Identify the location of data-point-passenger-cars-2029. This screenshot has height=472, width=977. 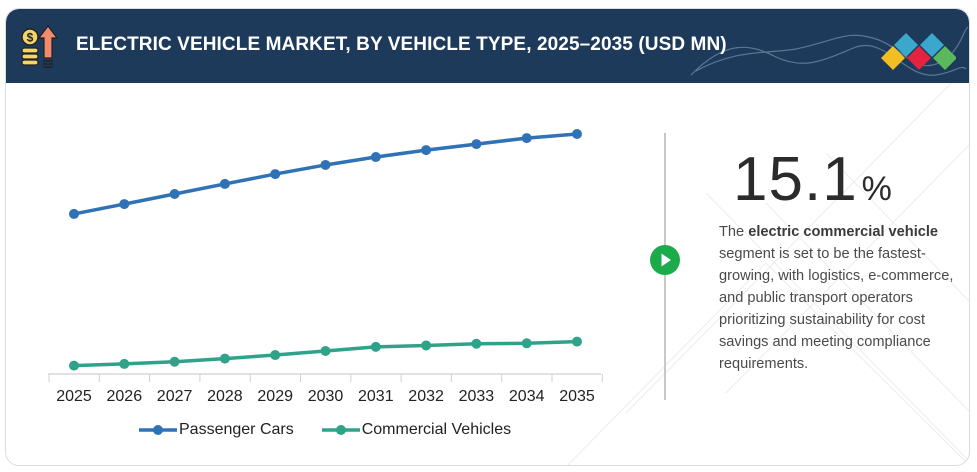
(275, 174).